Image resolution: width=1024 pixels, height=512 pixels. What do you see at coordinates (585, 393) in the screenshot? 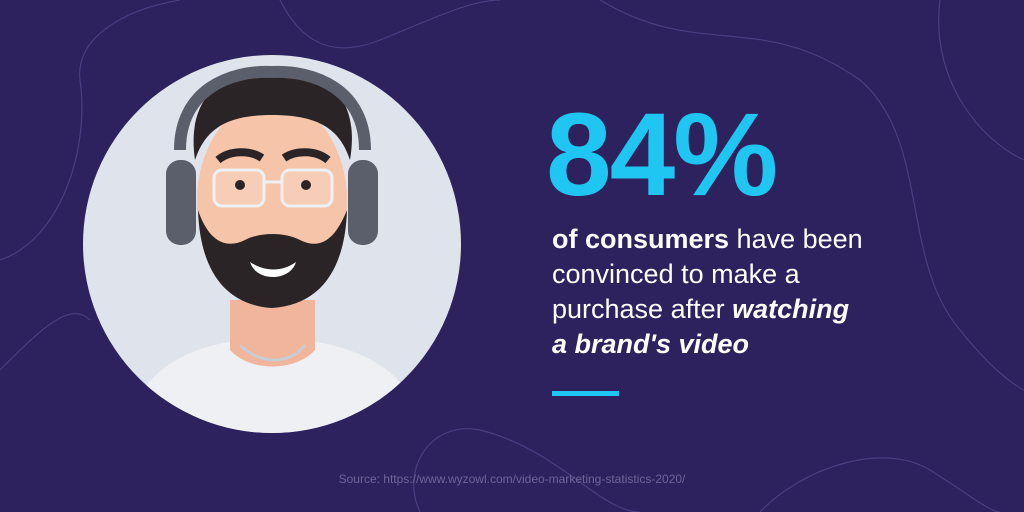
I see `accent-rule` at bounding box center [585, 393].